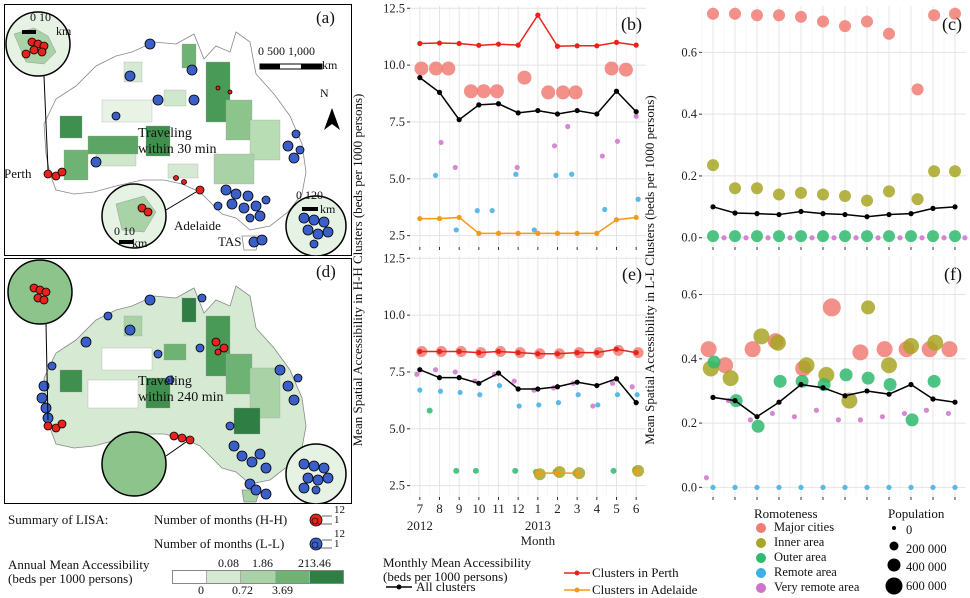 The image size is (970, 598). What do you see at coordinates (70, 578) in the screenshot?
I see `accessibility-title-line2: (beds per 1000 persons)` at bounding box center [70, 578].